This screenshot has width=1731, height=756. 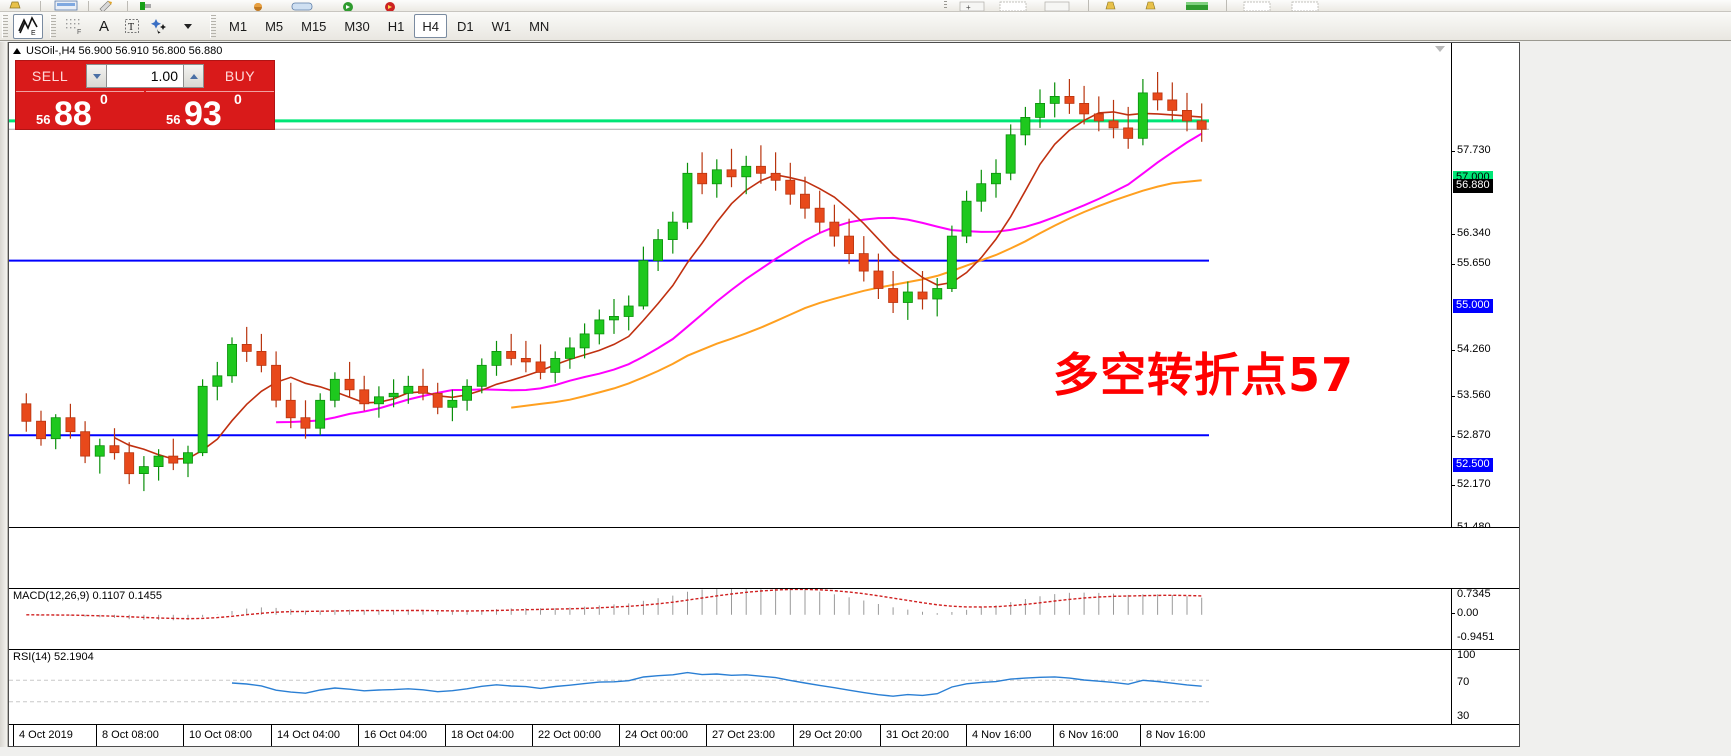 What do you see at coordinates (465, 26) in the screenshot?
I see `timeframe-button-d1: D1` at bounding box center [465, 26].